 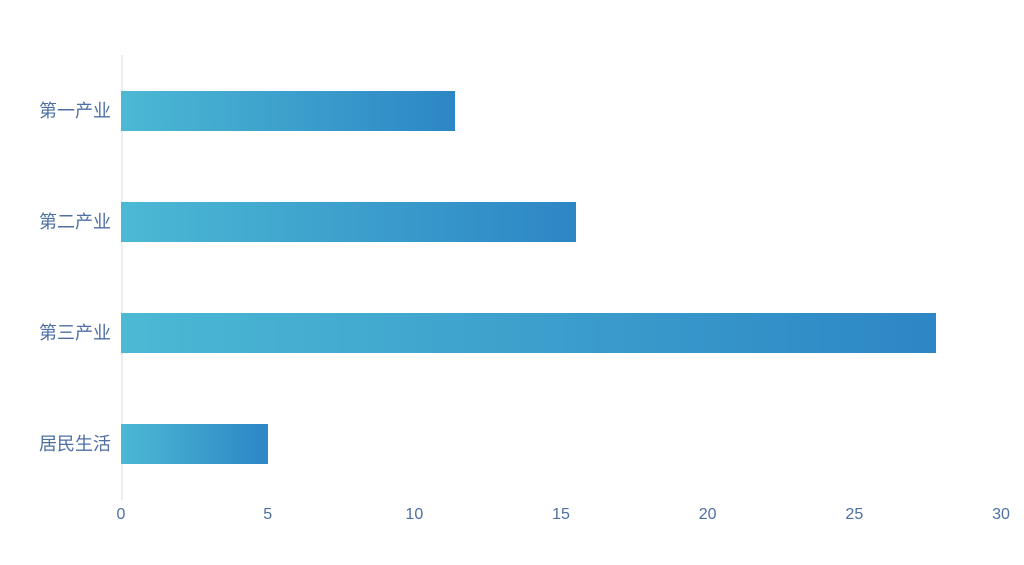 What do you see at coordinates (268, 514) in the screenshot?
I see `x-tick-label-5: 5` at bounding box center [268, 514].